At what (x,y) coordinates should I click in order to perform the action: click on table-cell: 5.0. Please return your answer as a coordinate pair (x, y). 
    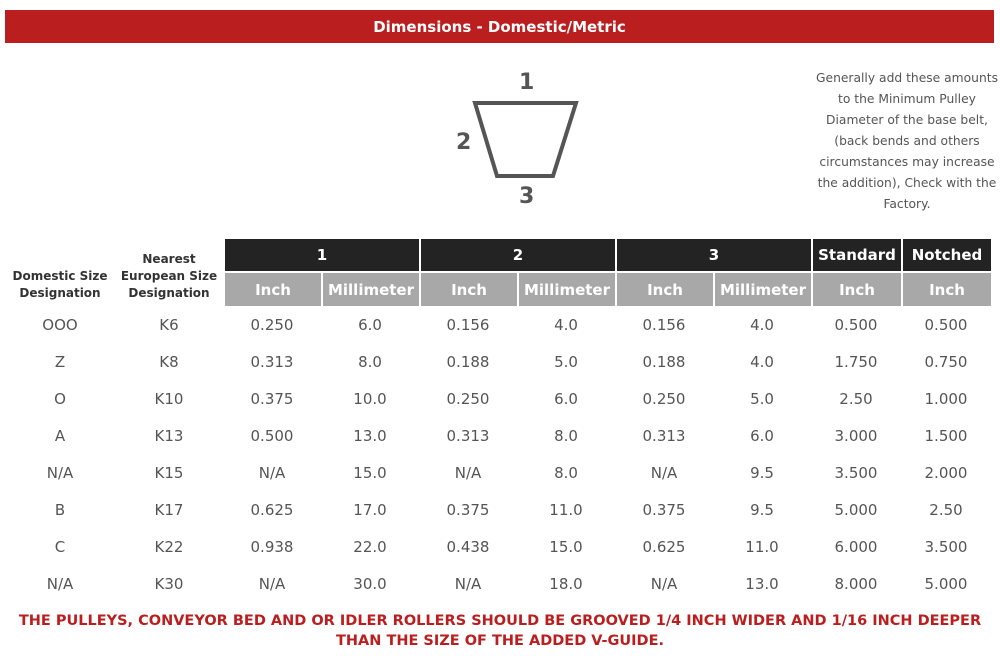
    Looking at the image, I should click on (566, 361).